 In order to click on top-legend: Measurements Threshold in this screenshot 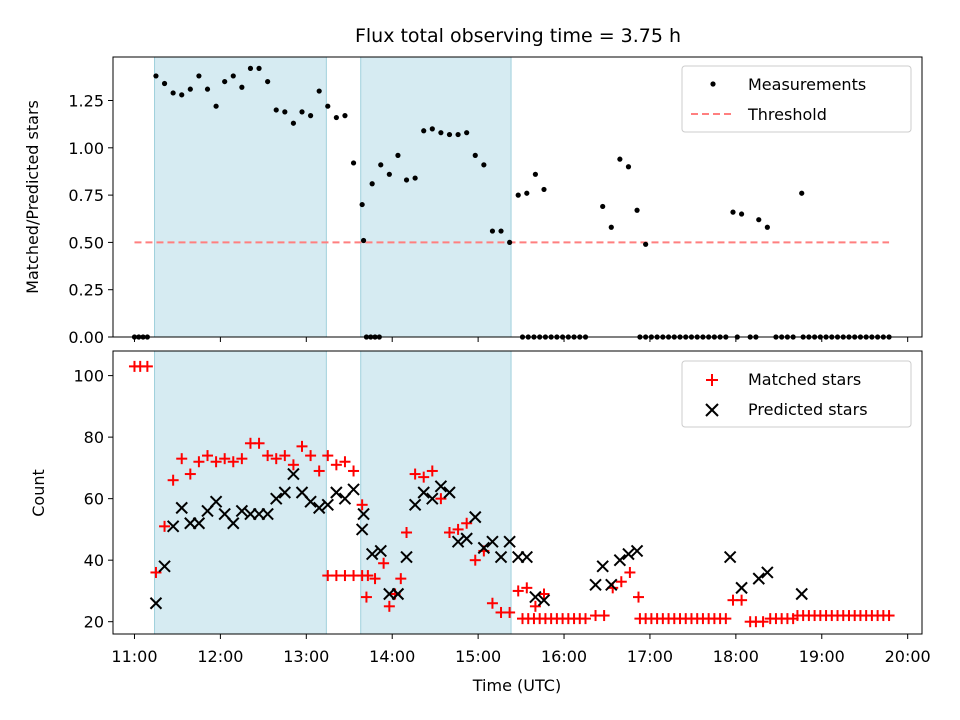, I will do `click(796, 99)`.